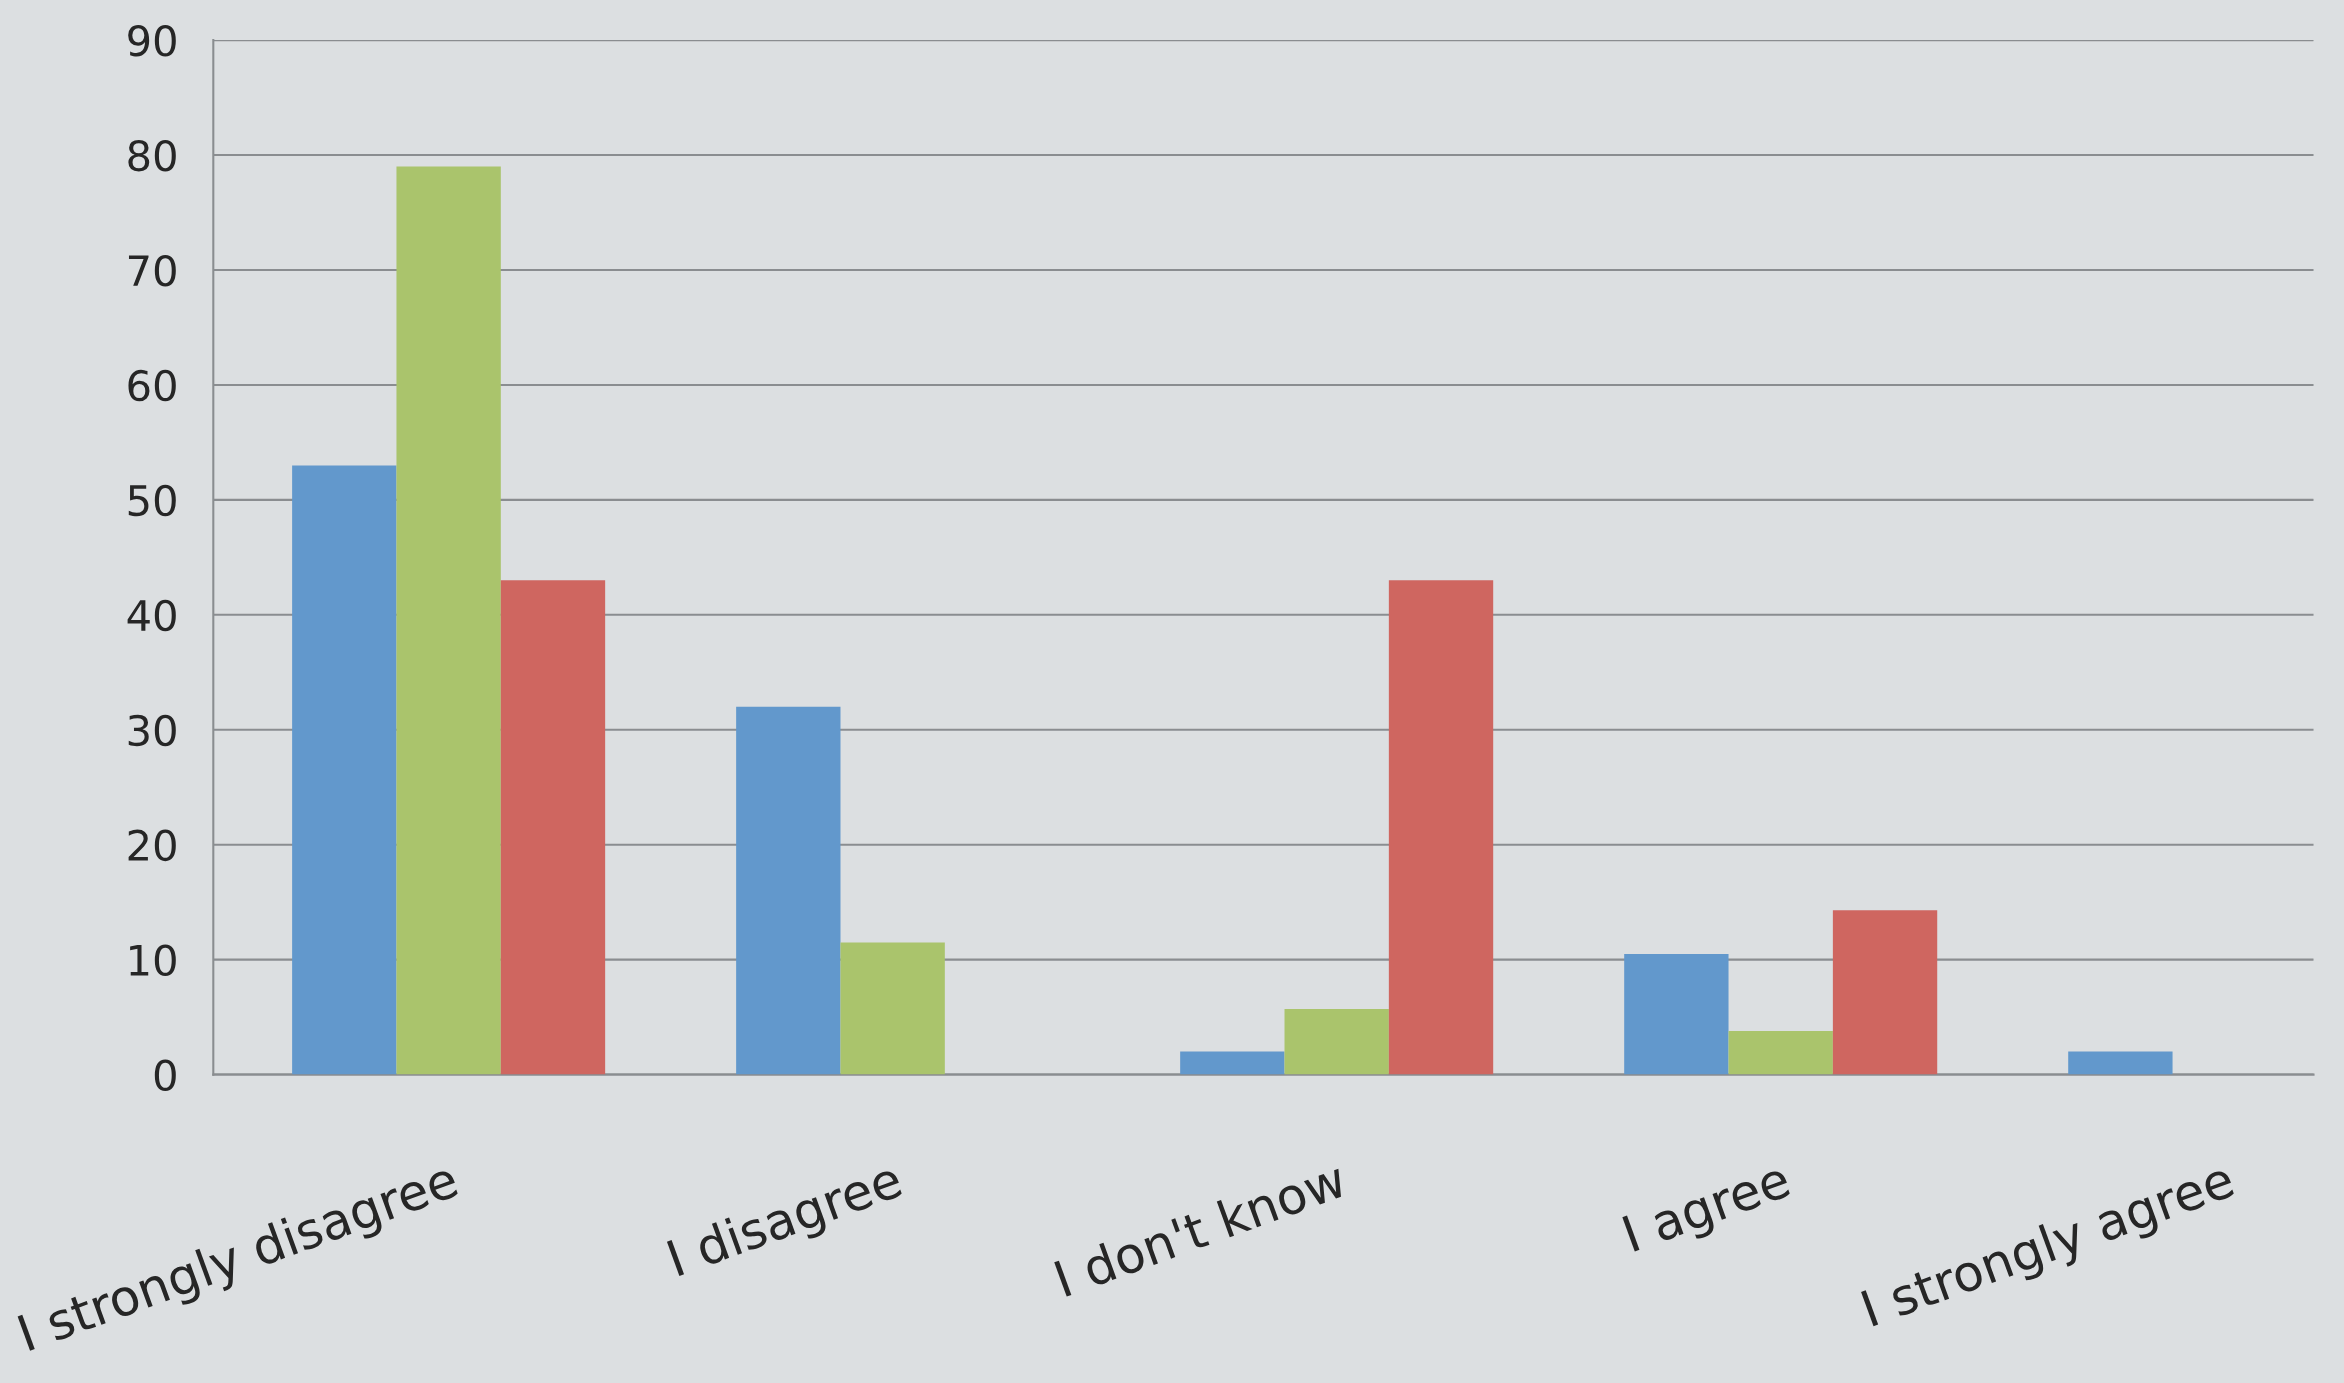  I want to click on y-tick-label: 20, so click(152, 845).